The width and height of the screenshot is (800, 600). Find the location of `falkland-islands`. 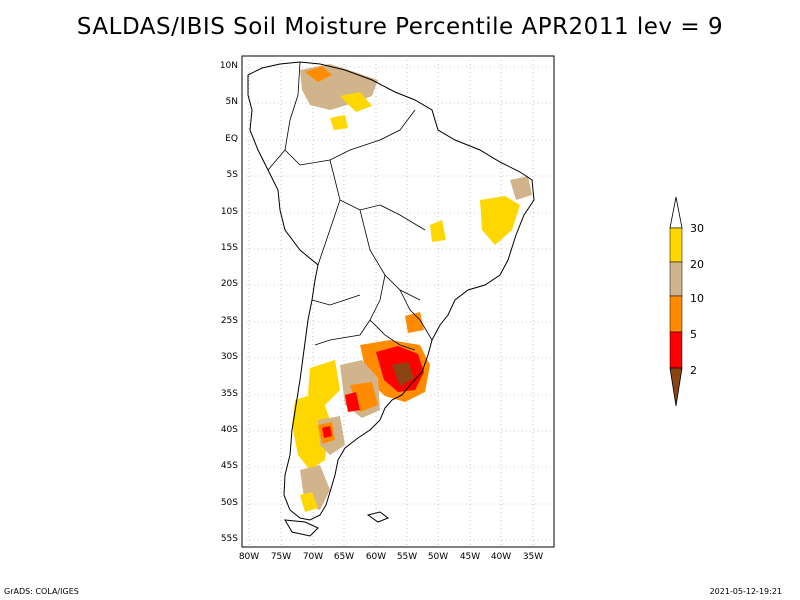

falkland-islands is located at coordinates (378, 517).